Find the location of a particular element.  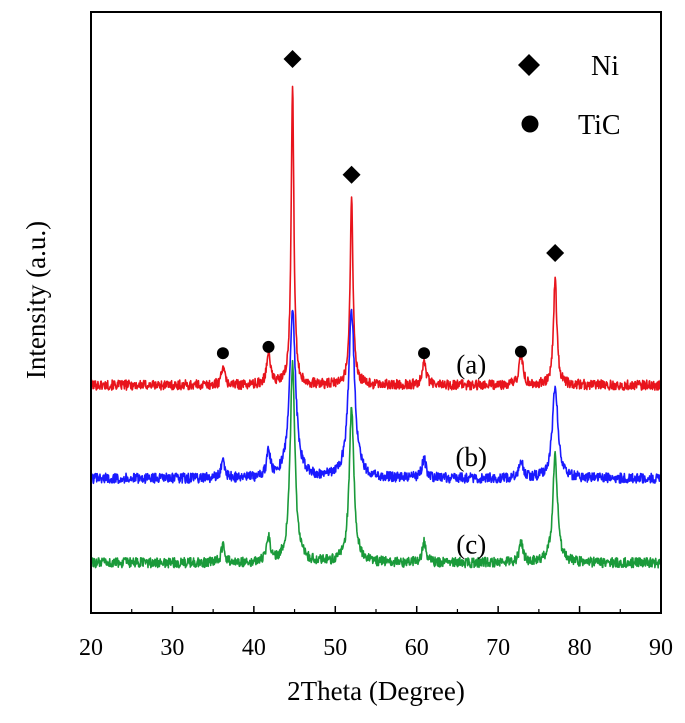

x-tick-label-40: 40 is located at coordinates (254, 648).